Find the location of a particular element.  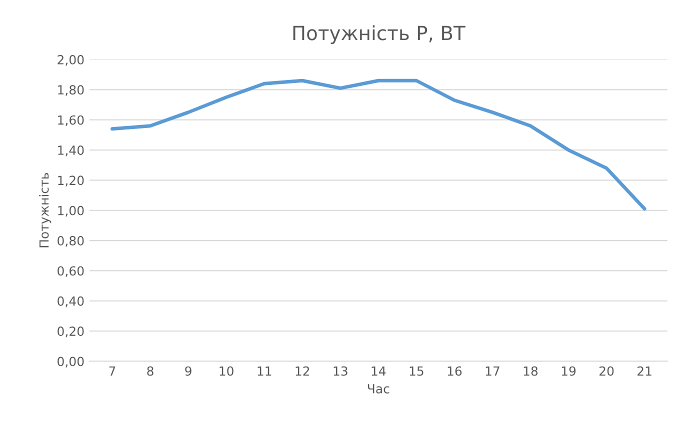

y-tick-label: 0,40 is located at coordinates (71, 302).